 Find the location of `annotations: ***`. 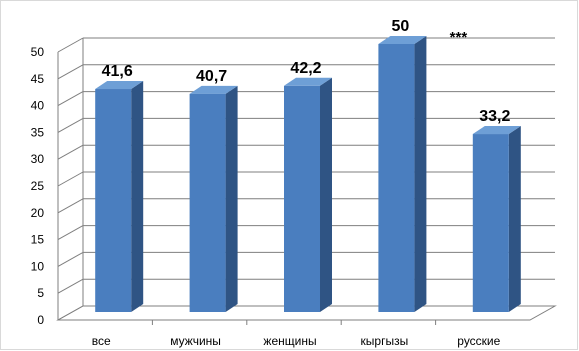

annotations: *** is located at coordinates (459, 37).